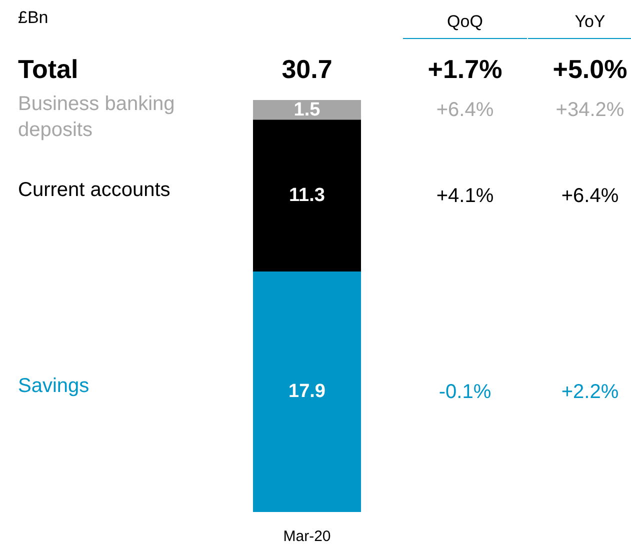 The width and height of the screenshot is (631, 560). What do you see at coordinates (465, 25) in the screenshot?
I see `text: QoQ` at bounding box center [465, 25].